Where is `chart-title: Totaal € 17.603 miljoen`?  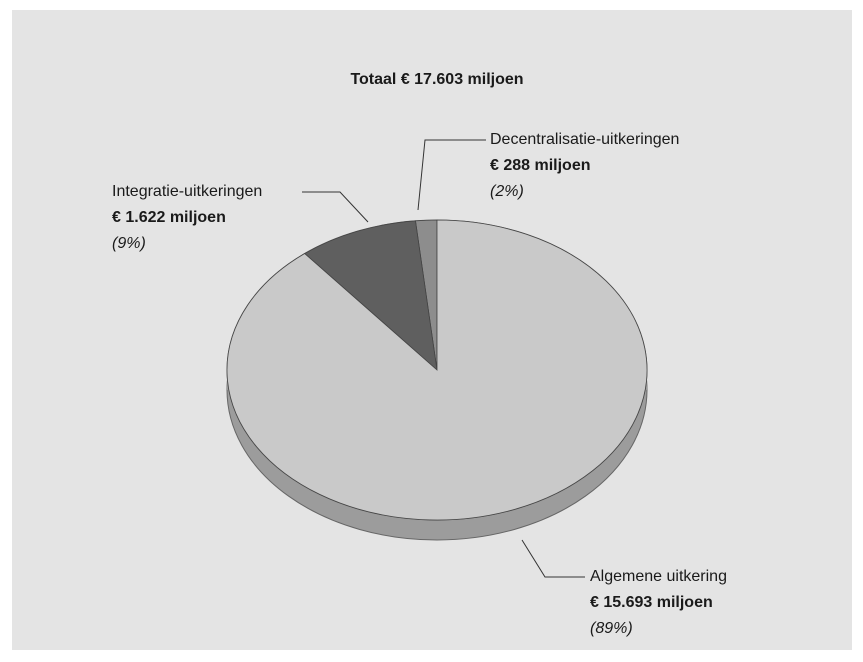 chart-title: Totaal € 17.603 miljoen is located at coordinates (436, 79).